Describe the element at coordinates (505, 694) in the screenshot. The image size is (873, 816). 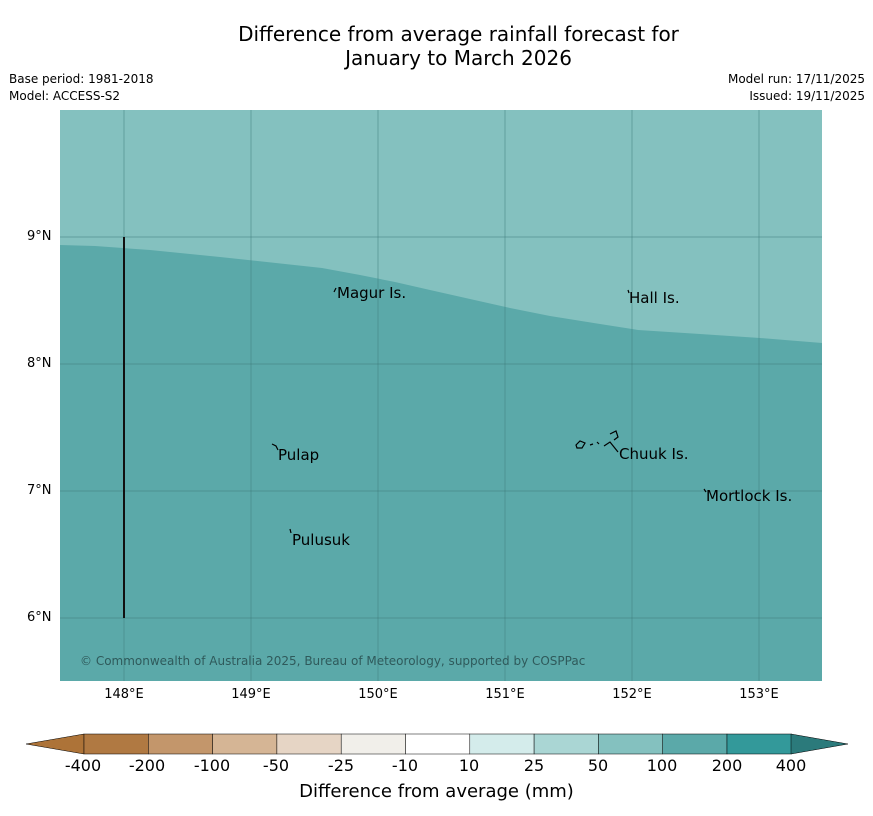
I see `lon-label-151e: 151°E` at that location.